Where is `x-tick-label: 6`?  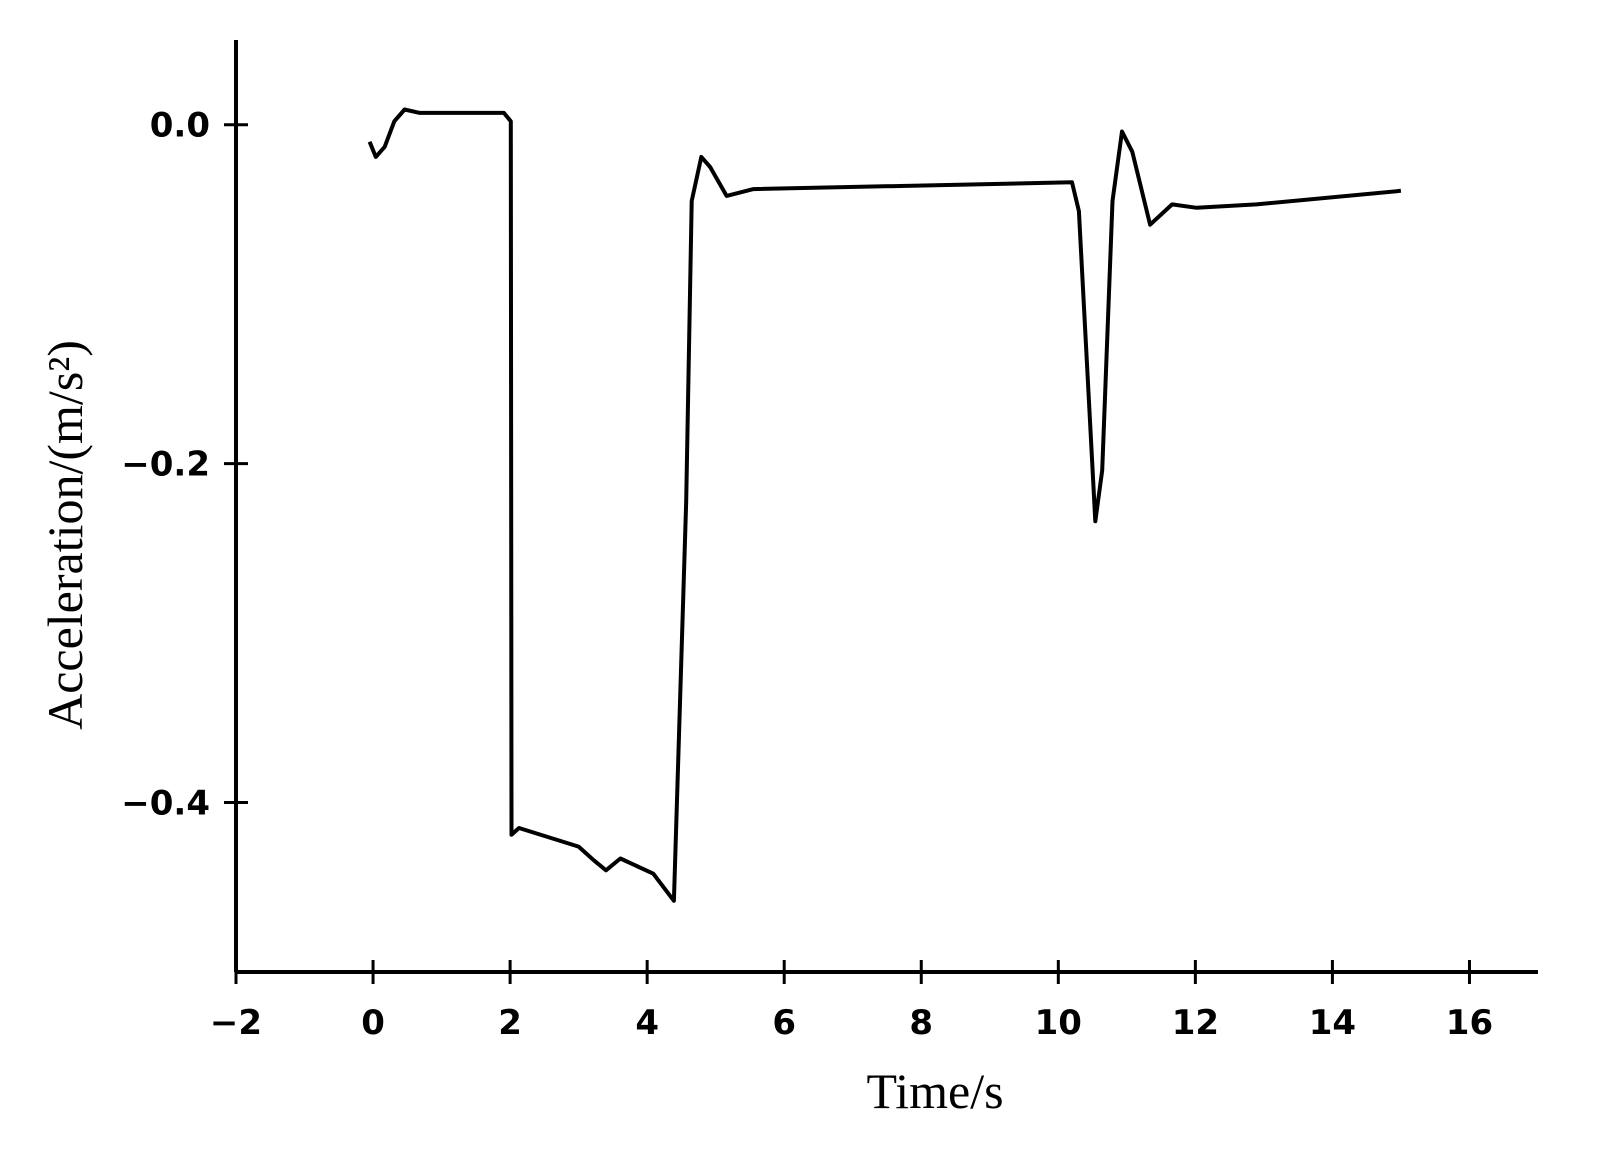
x-tick-label: 6 is located at coordinates (784, 1023).